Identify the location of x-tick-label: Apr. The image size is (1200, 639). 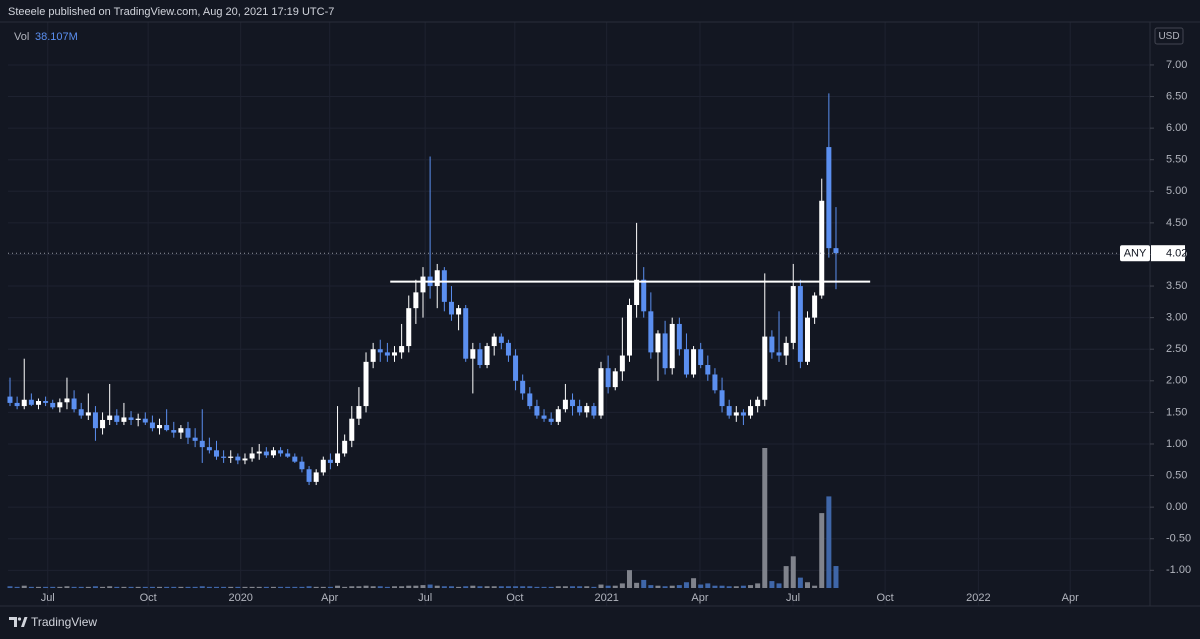
(1070, 598).